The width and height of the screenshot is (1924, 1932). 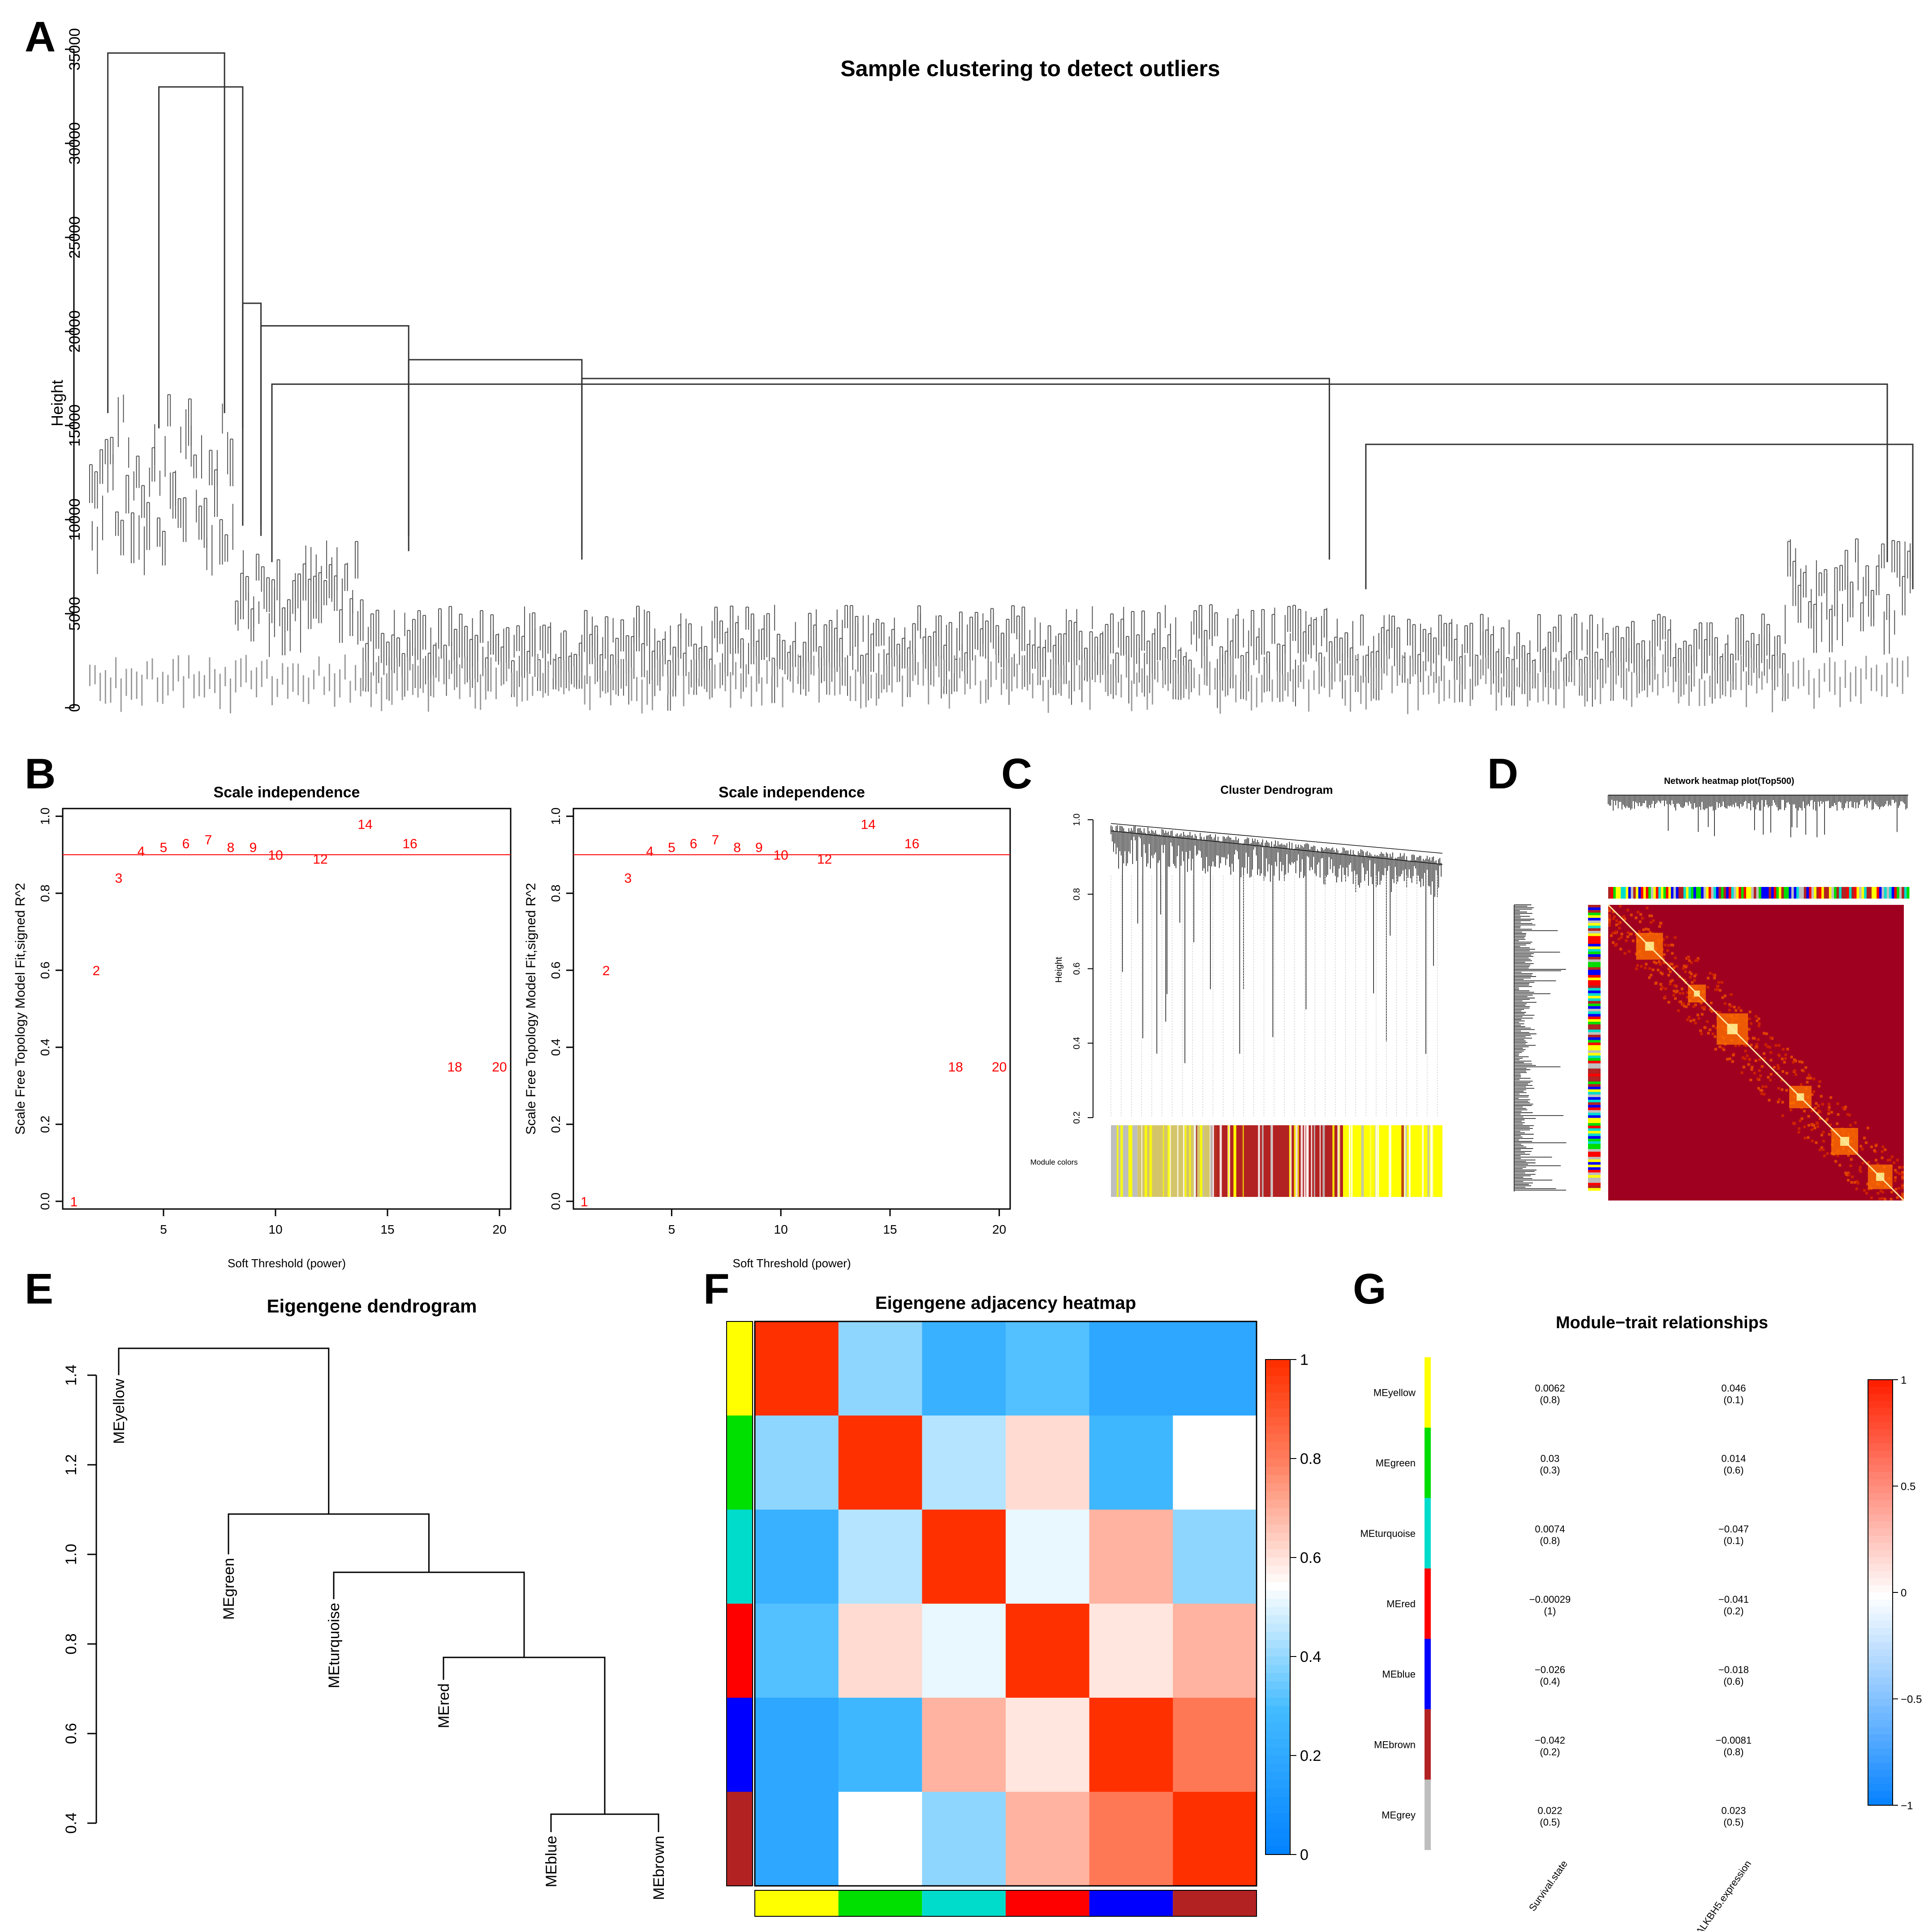 What do you see at coordinates (1550, 1740) in the screenshot?
I see `correlation-value: −0.042` at bounding box center [1550, 1740].